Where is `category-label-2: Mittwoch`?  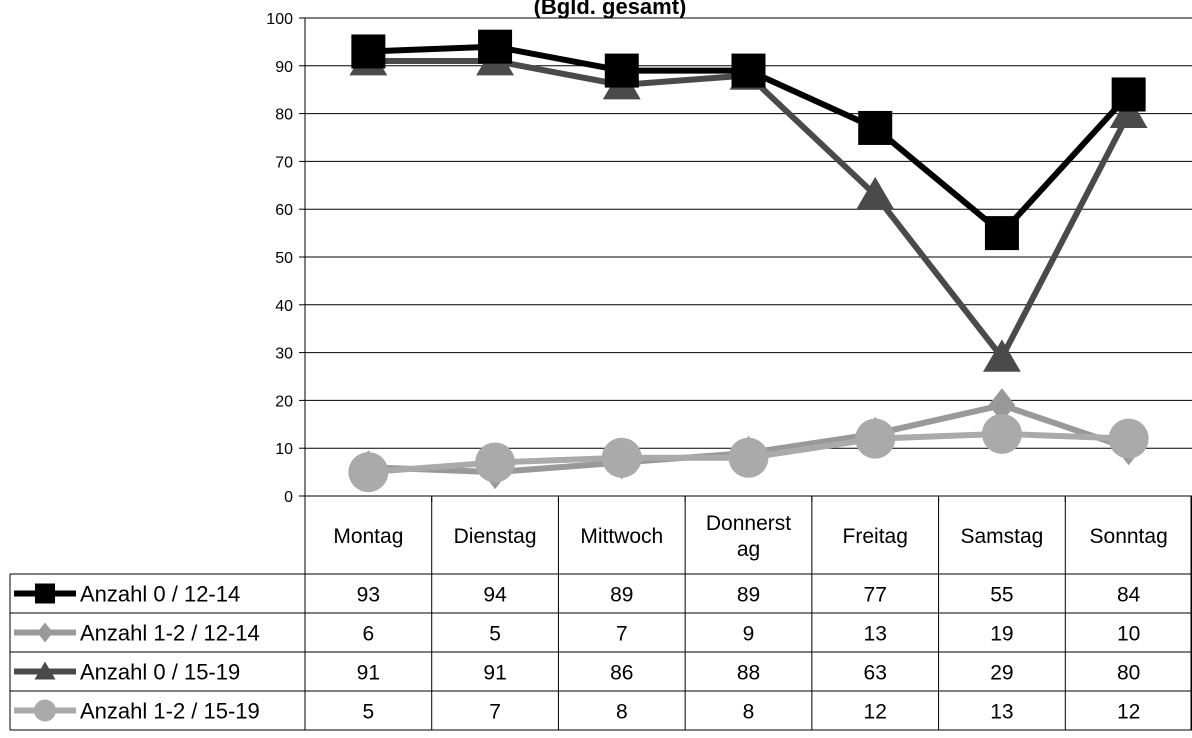 category-label-2: Mittwoch is located at coordinates (621, 536).